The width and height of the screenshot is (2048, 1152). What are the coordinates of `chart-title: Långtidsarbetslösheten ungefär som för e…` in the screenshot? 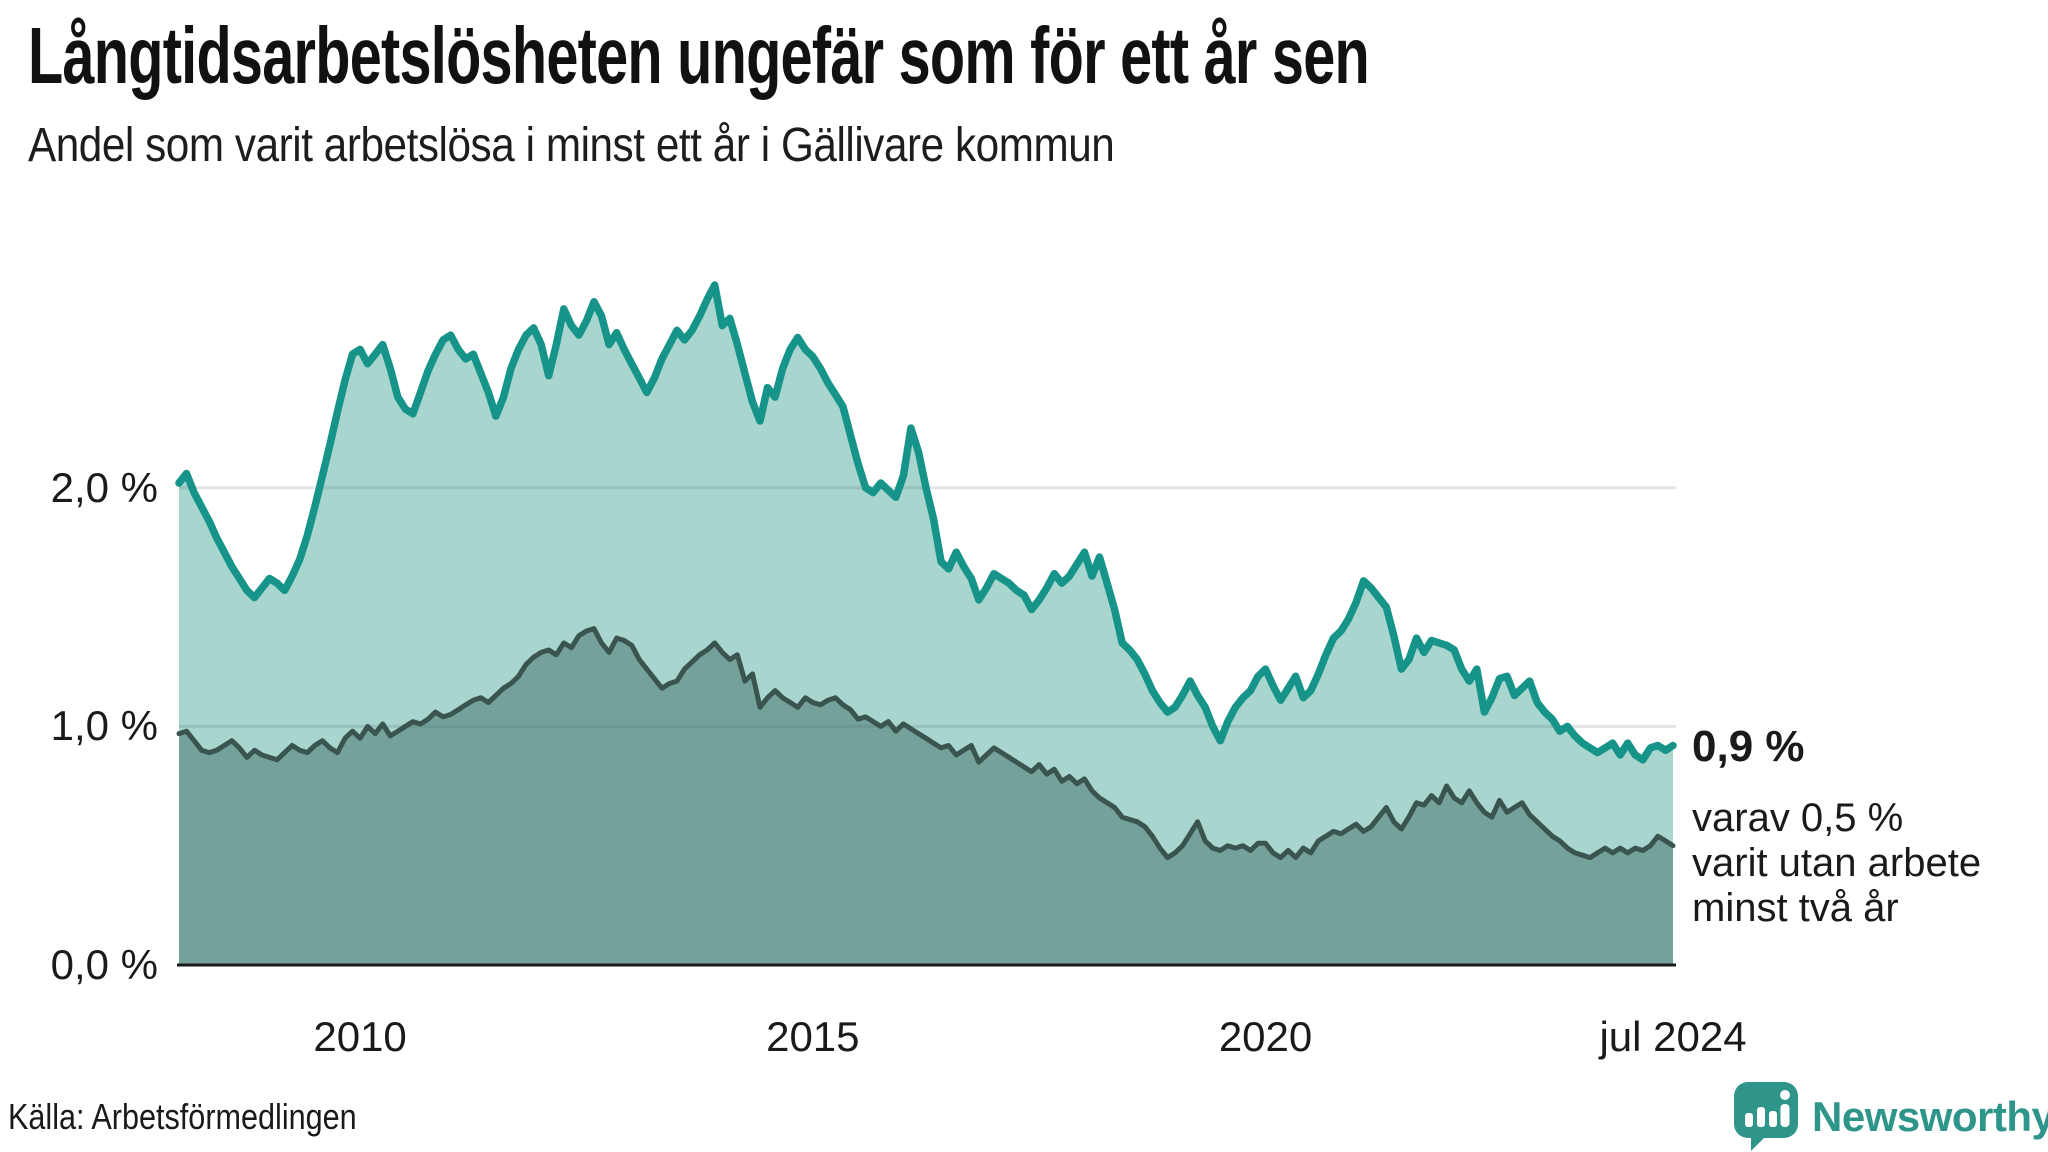 It's located at (699, 55).